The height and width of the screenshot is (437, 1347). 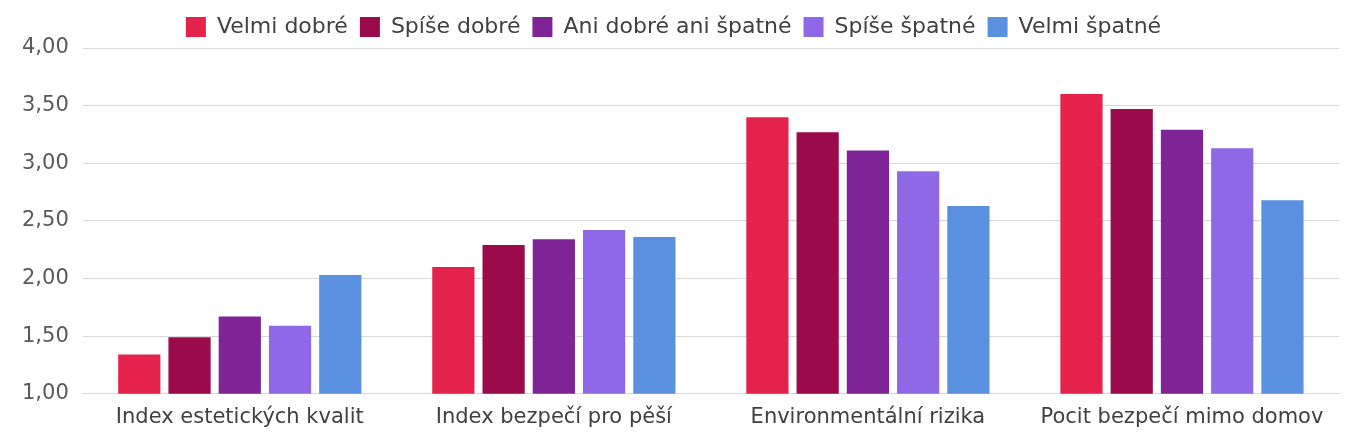 I want to click on x-tick-label: Pocit bezpečí mimo domov, so click(x=1182, y=415).